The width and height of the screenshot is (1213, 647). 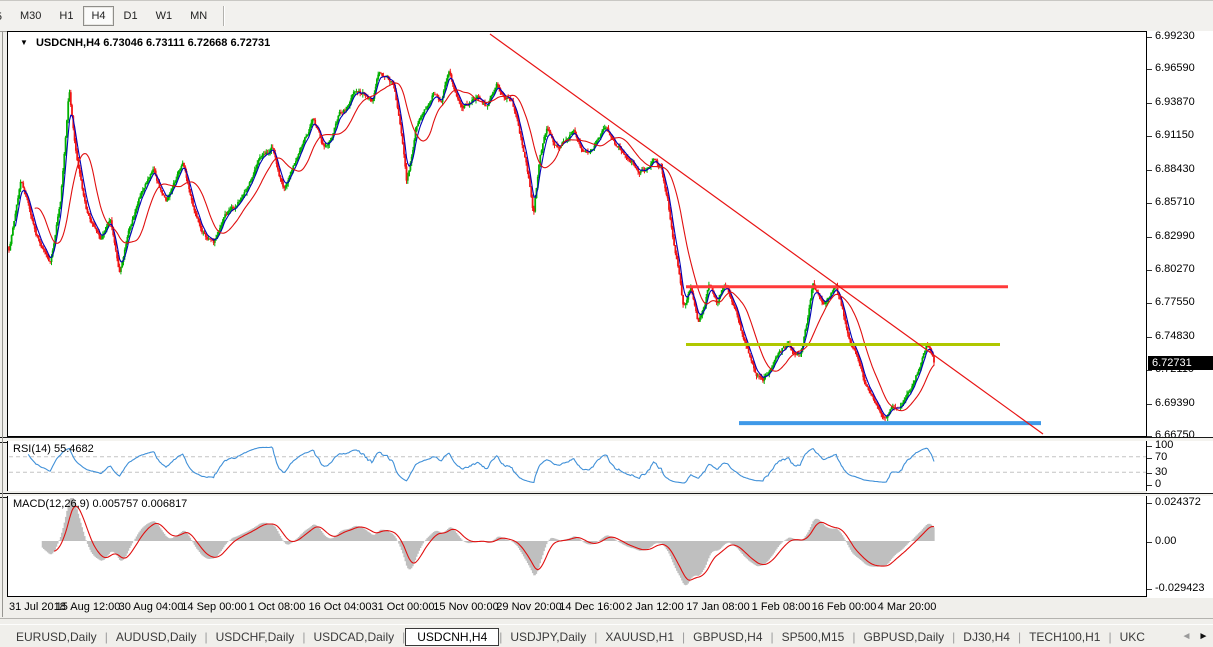 I want to click on date-tick: 16 Feb 00:00, so click(x=844, y=607).